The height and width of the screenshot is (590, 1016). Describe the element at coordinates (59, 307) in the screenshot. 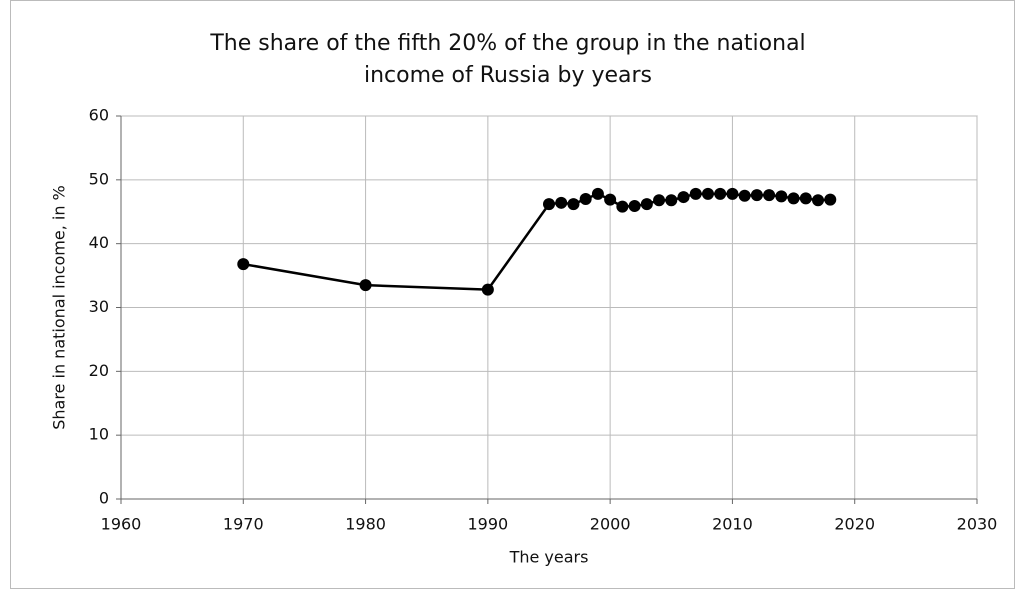

I see `y-axis-label: Share in national income, in %` at that location.